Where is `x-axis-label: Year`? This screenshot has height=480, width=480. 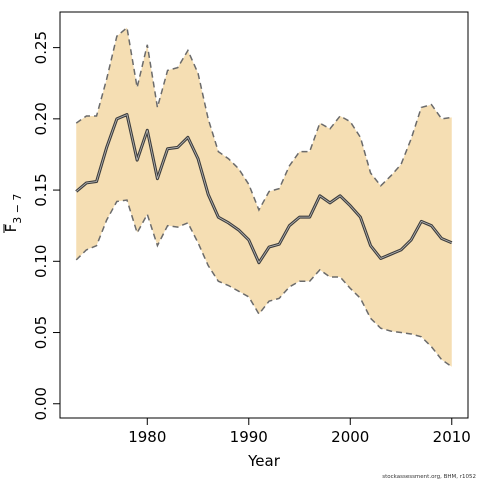
x-axis-label: Year is located at coordinates (264, 461).